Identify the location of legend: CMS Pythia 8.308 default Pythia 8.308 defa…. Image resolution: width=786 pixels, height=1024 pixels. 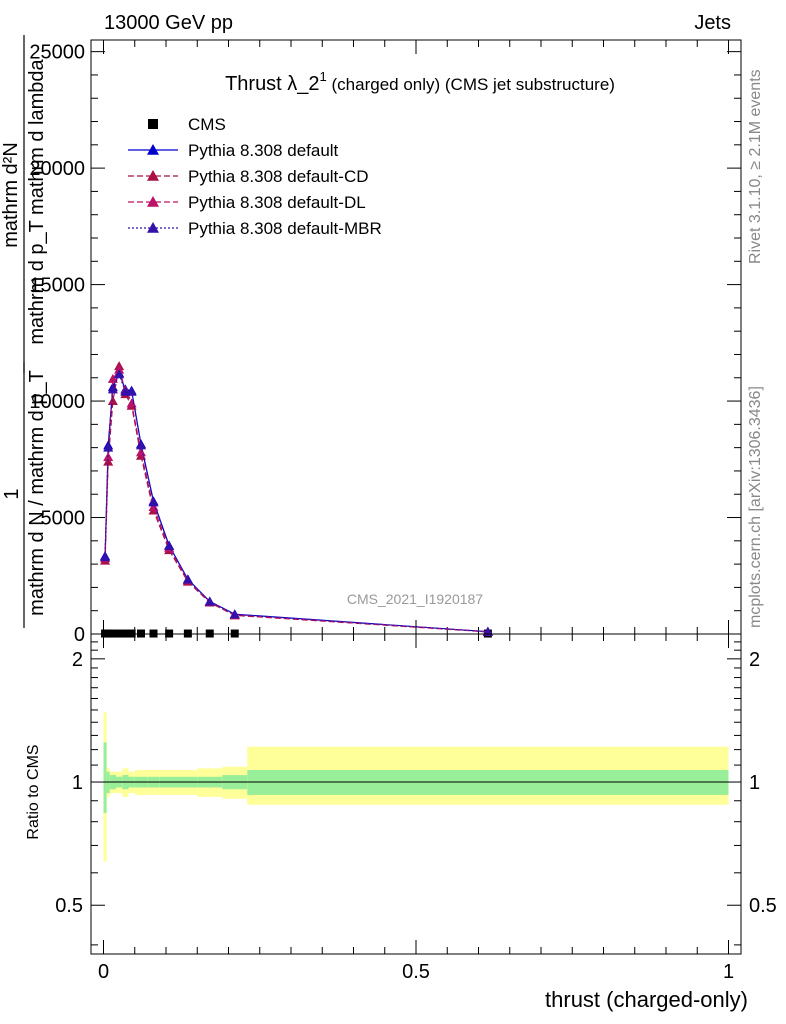
(255, 176).